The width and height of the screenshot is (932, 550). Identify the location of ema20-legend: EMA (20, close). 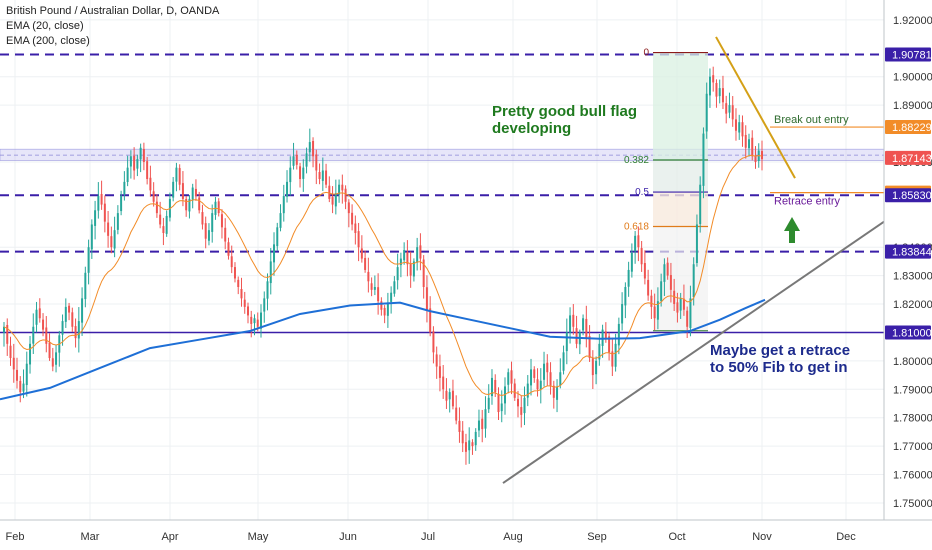
(45, 26).